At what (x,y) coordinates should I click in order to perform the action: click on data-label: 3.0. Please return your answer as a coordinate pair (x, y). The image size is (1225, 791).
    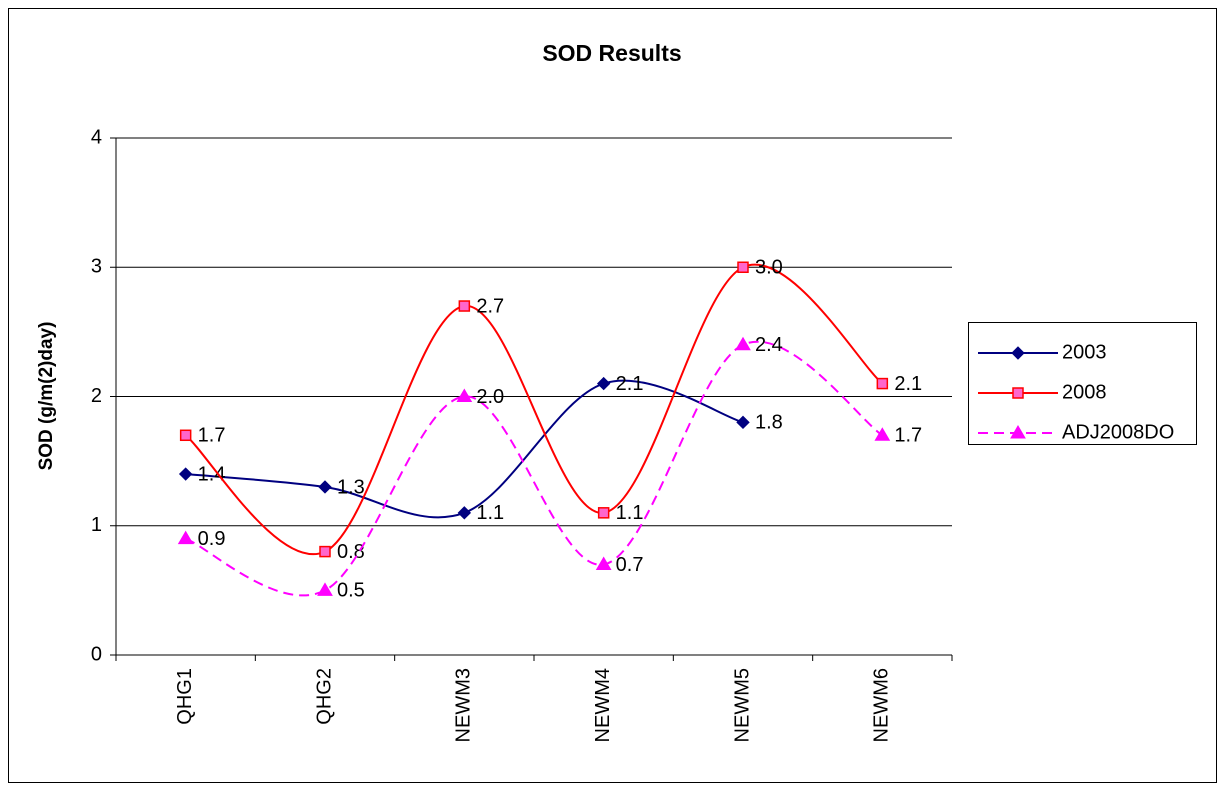
    Looking at the image, I should click on (769, 268).